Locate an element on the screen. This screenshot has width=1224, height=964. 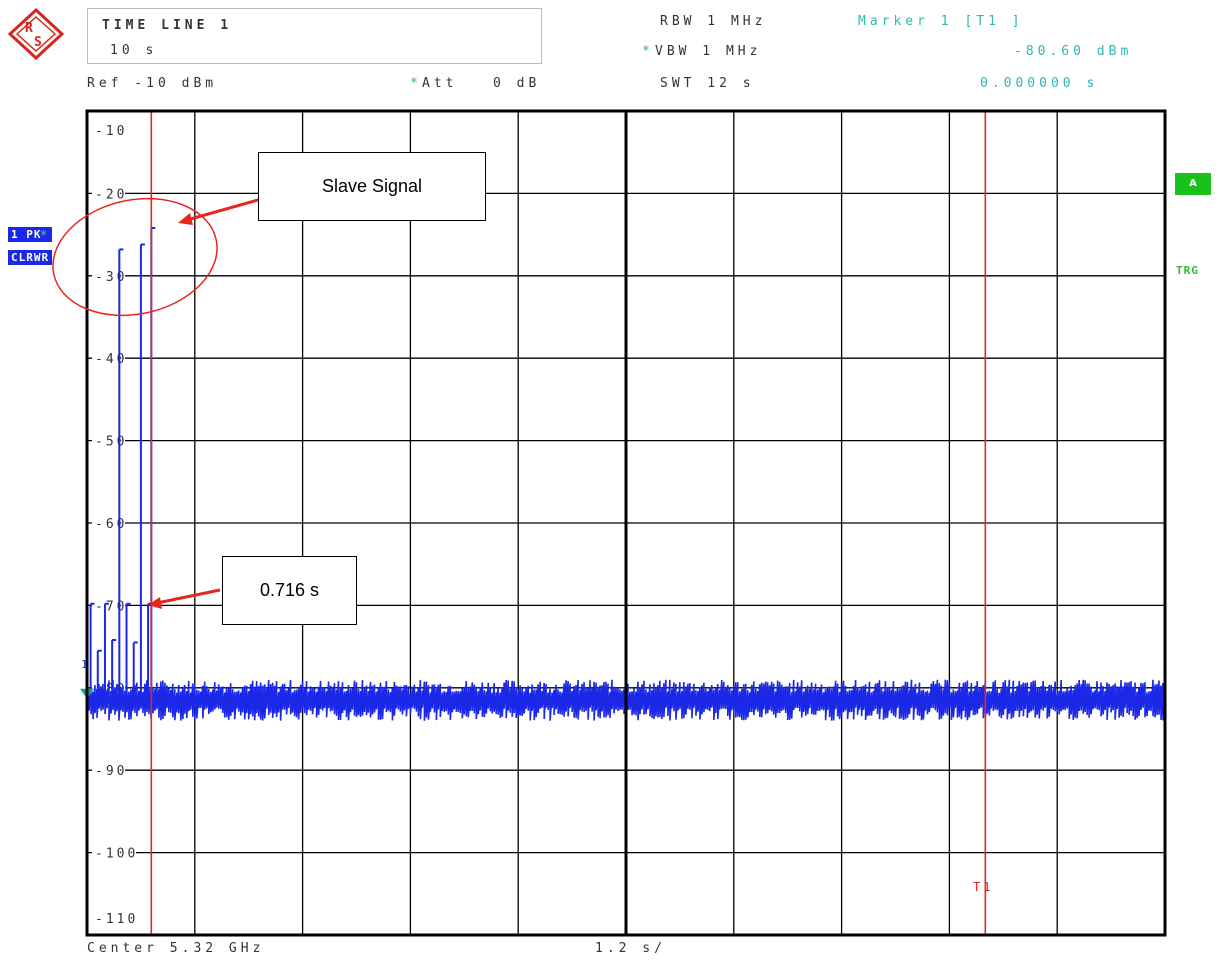
y-tick-label: -30 is located at coordinates (111, 277).